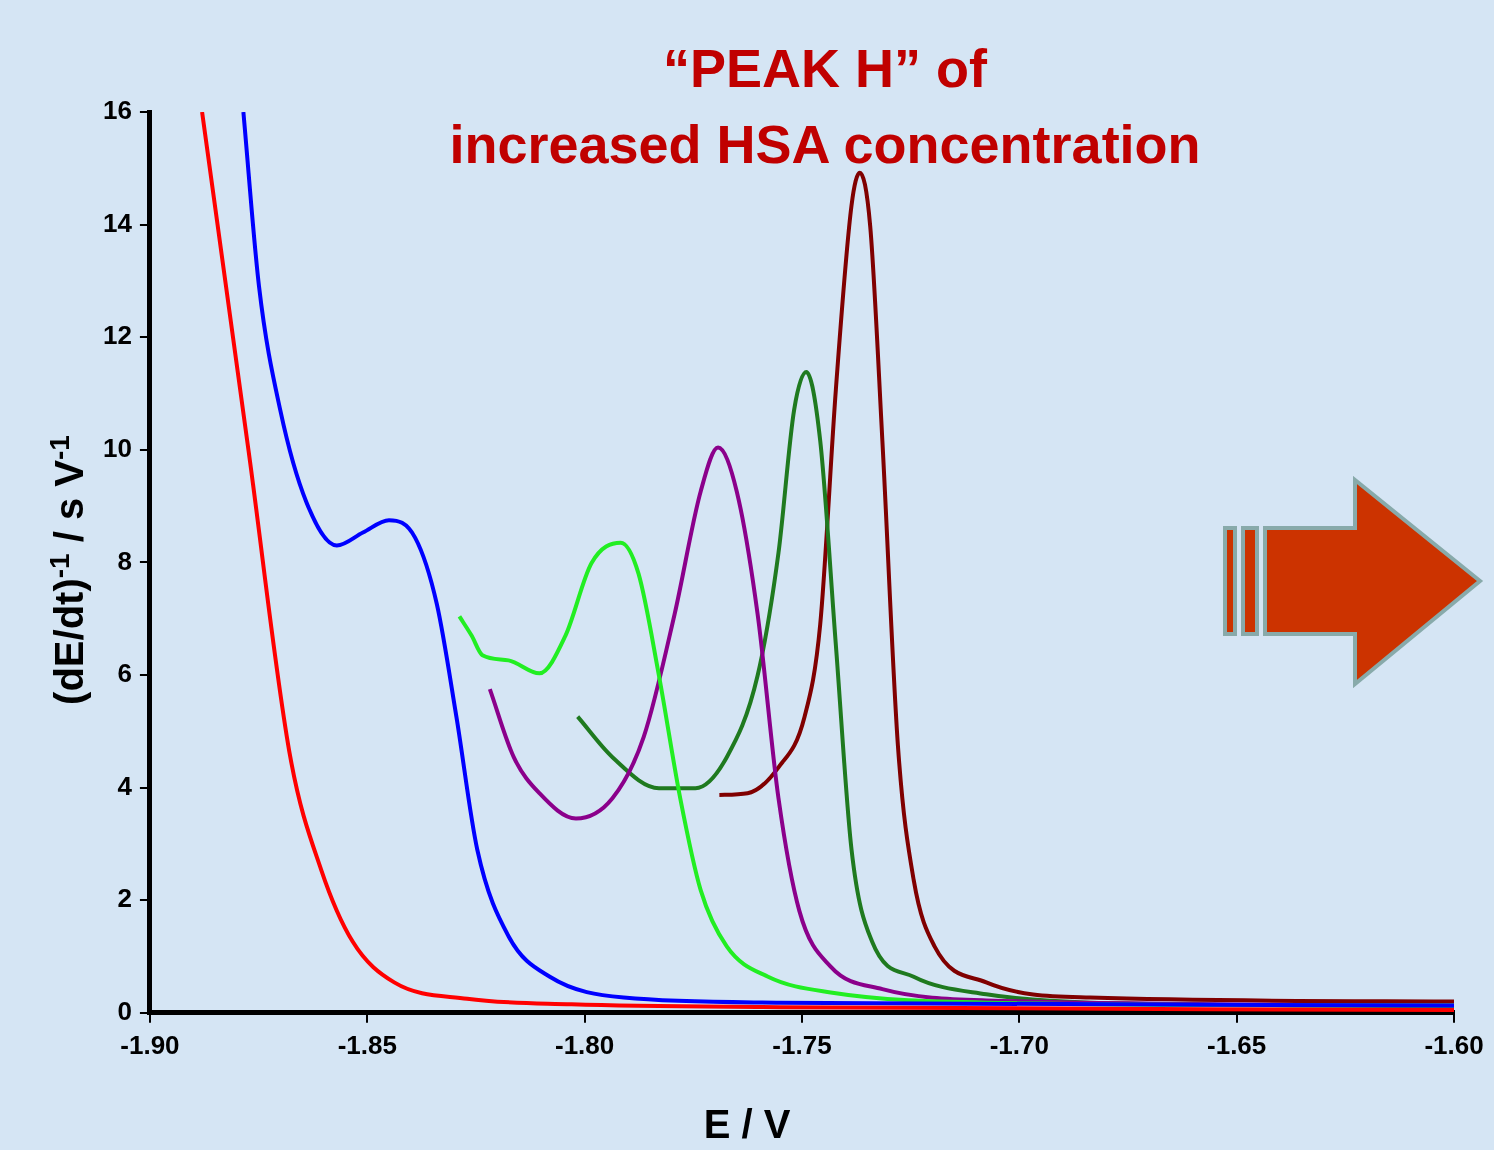 This screenshot has height=1150, width=1494. What do you see at coordinates (747, 1124) in the screenshot?
I see `x-axis-title: E / V` at bounding box center [747, 1124].